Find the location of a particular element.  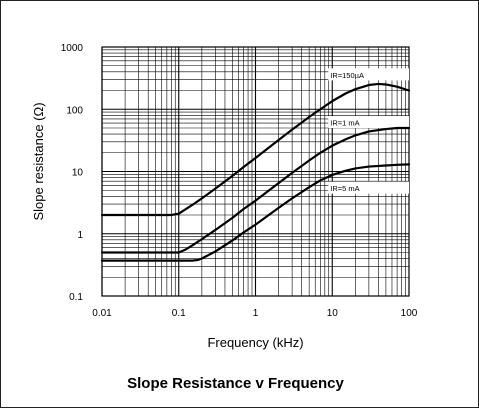

y-axis-label: Slope resistance (Ω) is located at coordinates (38, 161).